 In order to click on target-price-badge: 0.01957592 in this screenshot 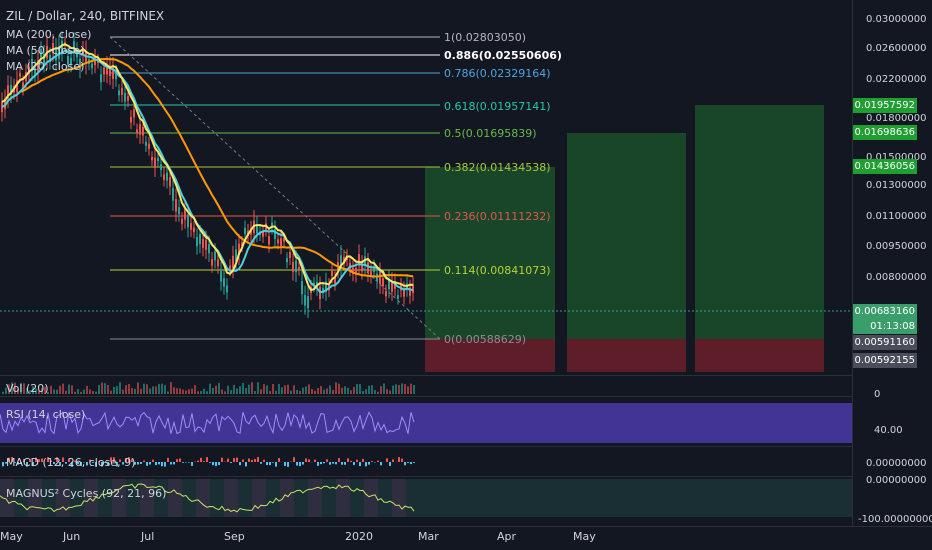, I will do `click(885, 105)`.